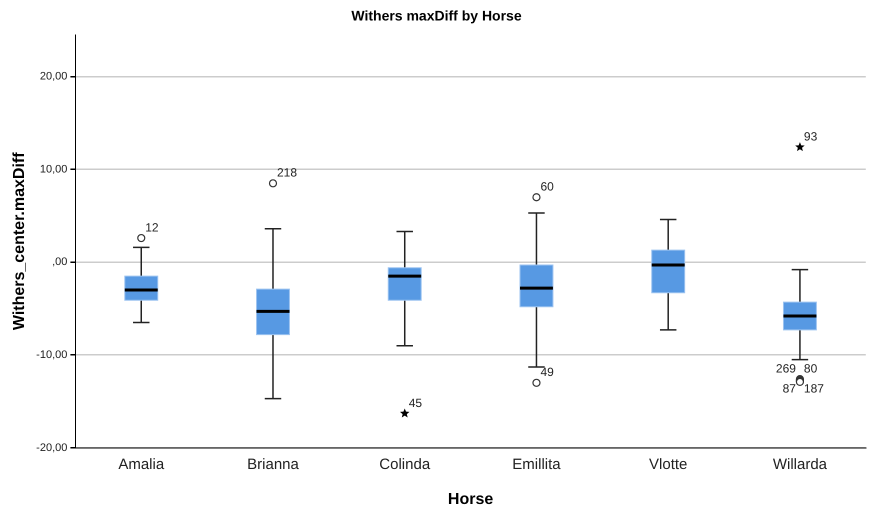  I want to click on y-tick-label: -10,00, so click(52, 355).